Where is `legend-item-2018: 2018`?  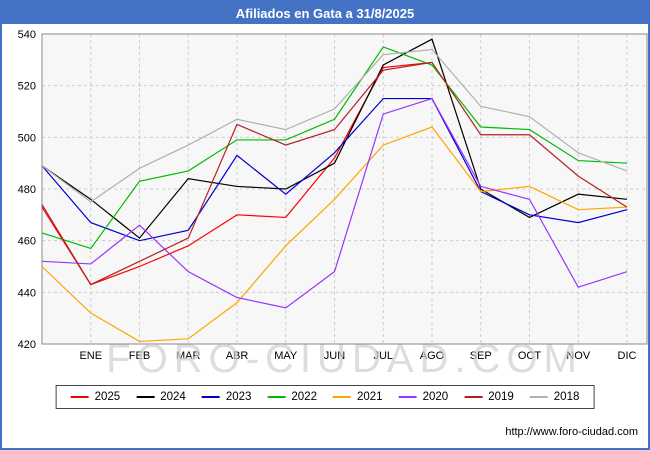 legend-item-2018: 2018 is located at coordinates (554, 397).